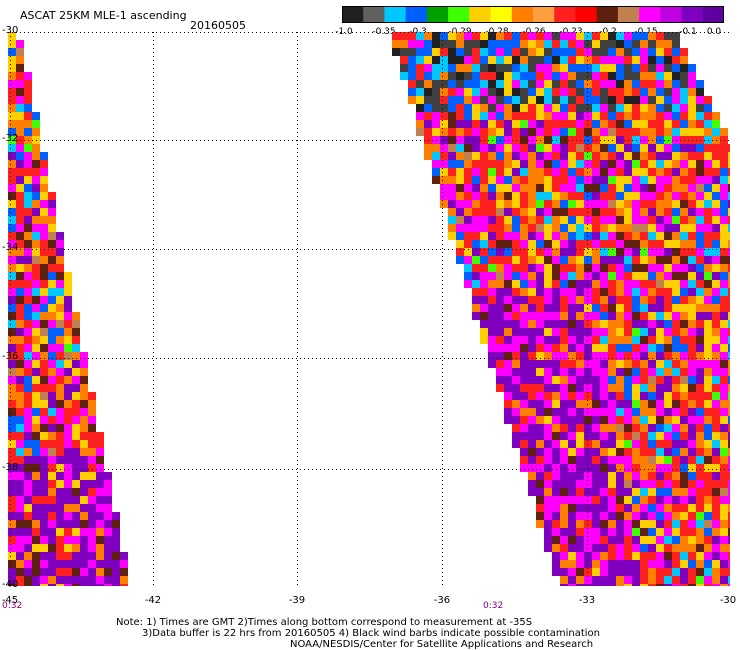 Image resolution: width=740 pixels, height=650 pixels. What do you see at coordinates (728, 600) in the screenshot?
I see `lon-label: -30` at bounding box center [728, 600].